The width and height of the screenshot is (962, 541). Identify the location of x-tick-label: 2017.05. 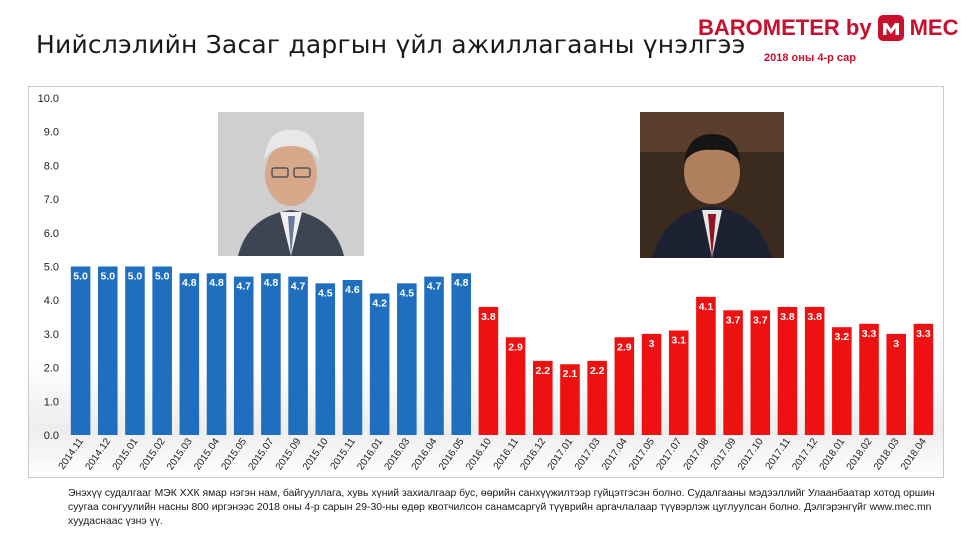
(642, 454).